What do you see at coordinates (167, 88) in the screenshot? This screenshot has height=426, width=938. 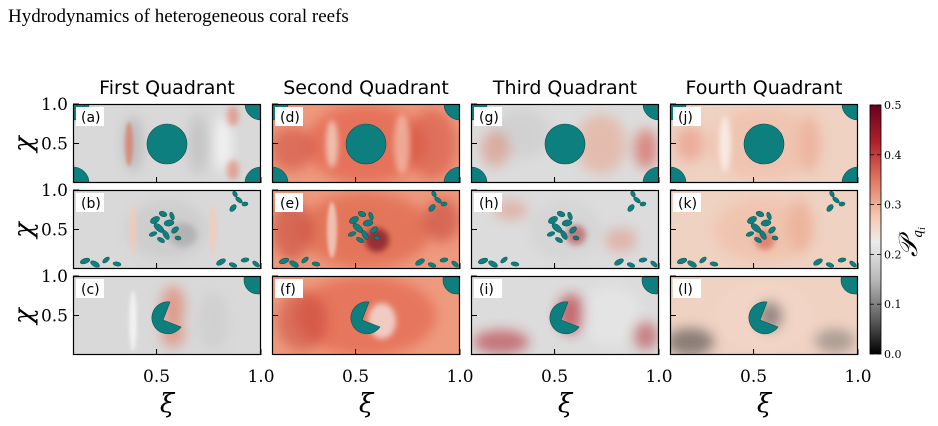 I see `column-title: First Quadrant` at bounding box center [167, 88].